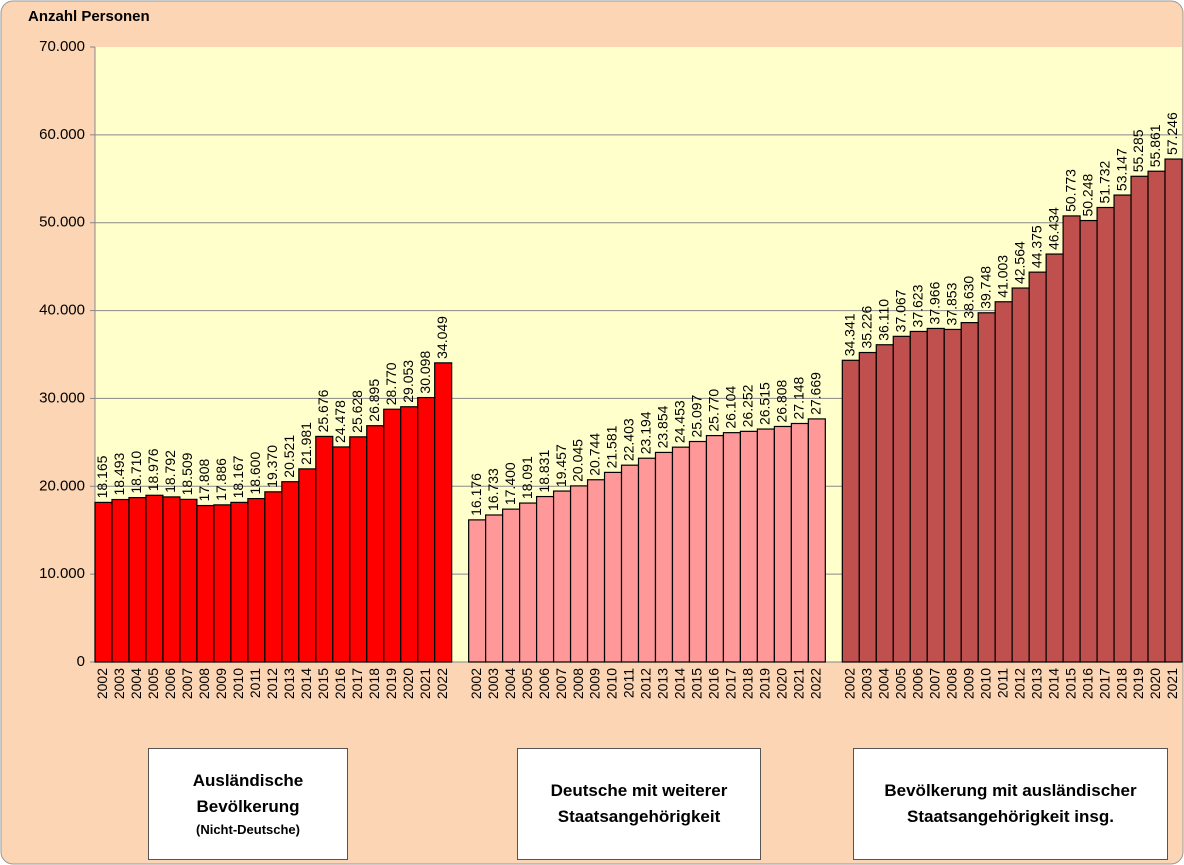 The height and width of the screenshot is (865, 1184). I want to click on value-label: 18.710, so click(136, 472).